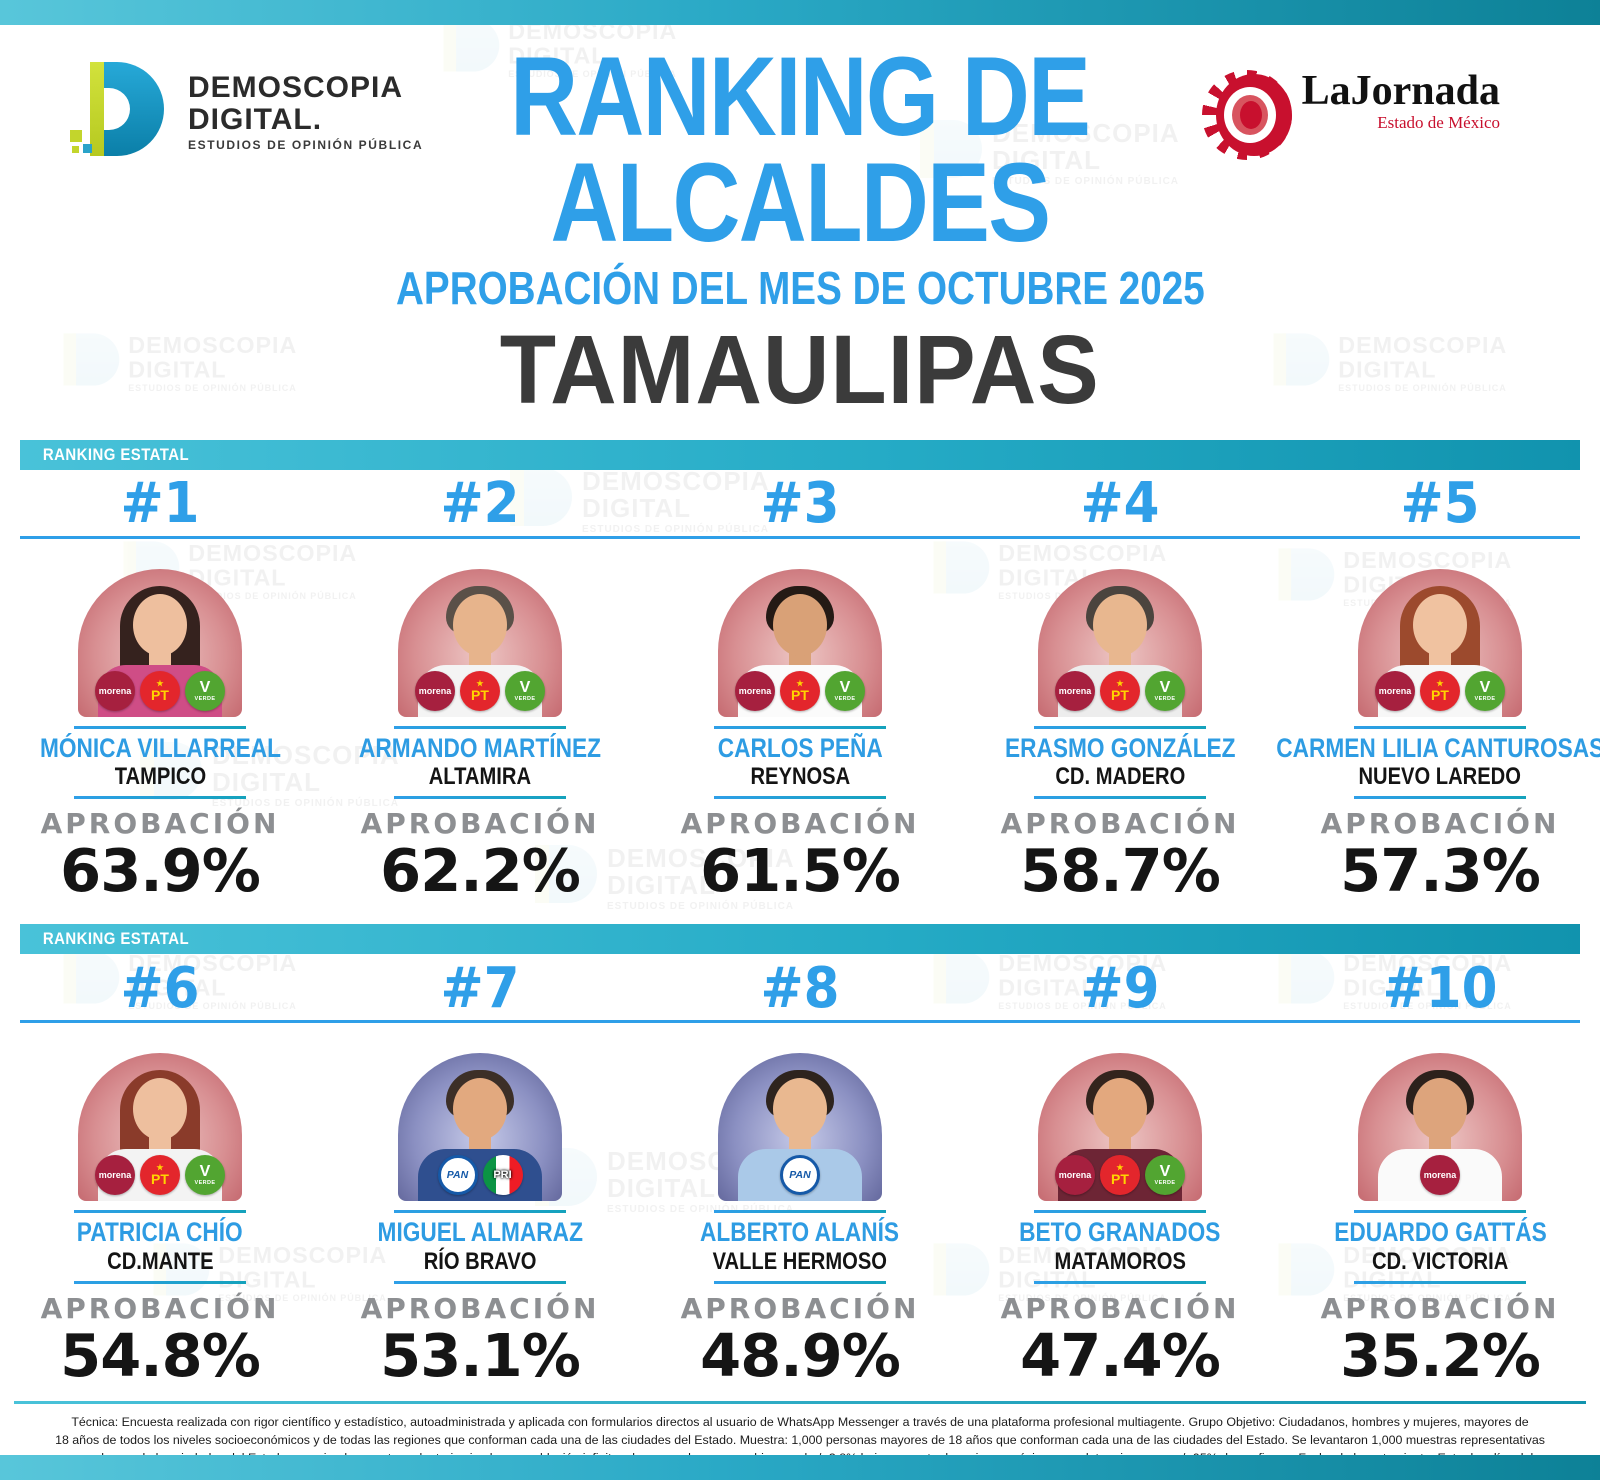 The height and width of the screenshot is (1480, 1600). Describe the element at coordinates (1350, 115) in the screenshot. I see `lajornada-logo: LaJornada Estado de México` at that location.